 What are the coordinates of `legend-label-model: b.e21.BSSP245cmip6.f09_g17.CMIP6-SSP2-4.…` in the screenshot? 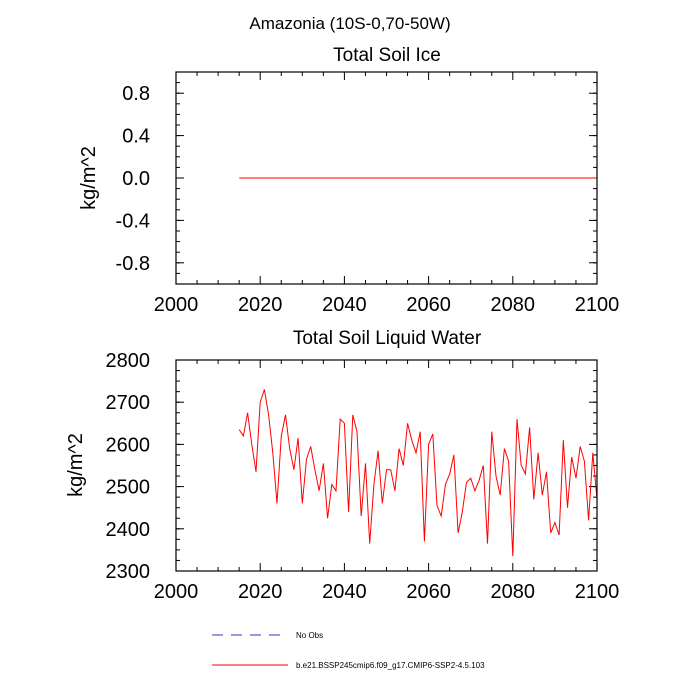 It's located at (390, 665).